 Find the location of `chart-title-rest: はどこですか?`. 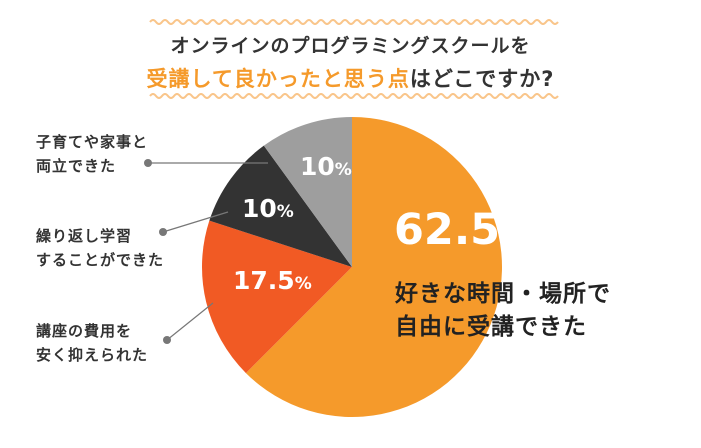

chart-title-rest: はどこですか? is located at coordinates (482, 79).